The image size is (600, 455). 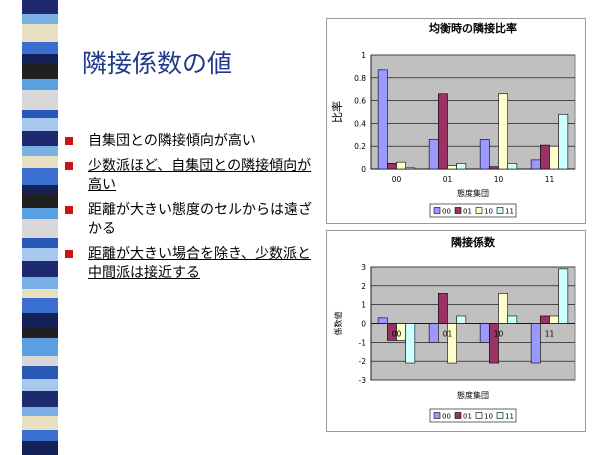 What do you see at coordinates (360, 146) in the screenshot?
I see `y-tick-label: 0.2` at bounding box center [360, 146].